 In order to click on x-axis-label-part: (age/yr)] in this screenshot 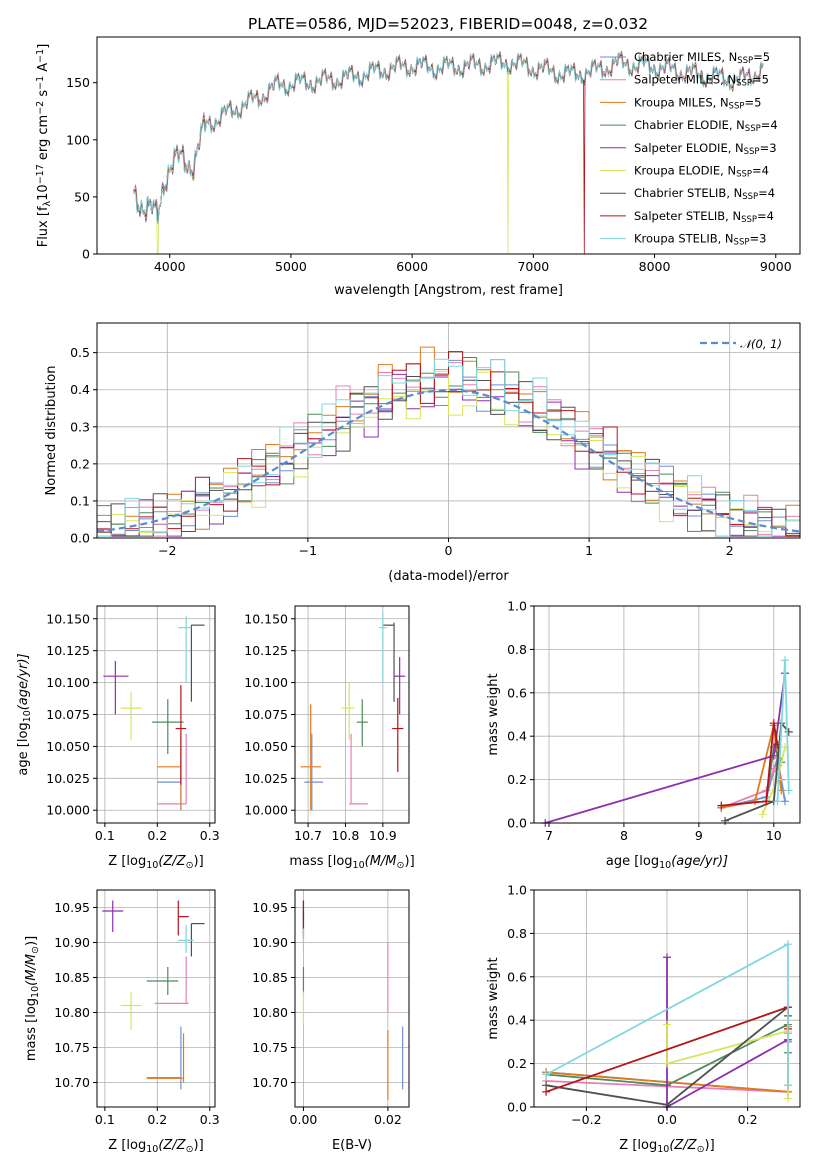, I will do `click(699, 861)`.